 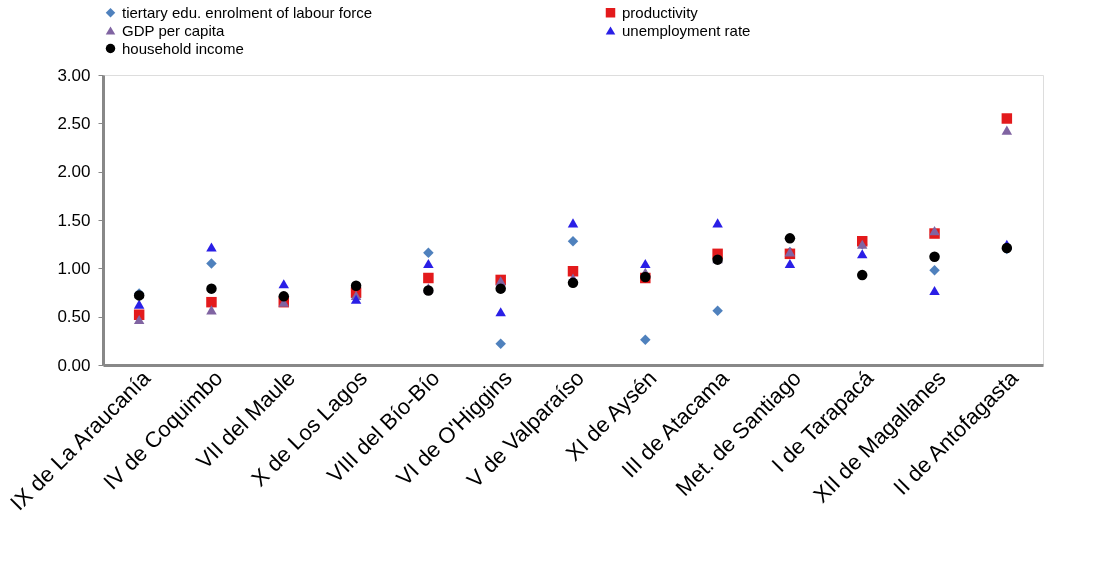 I want to click on legend-label: tiertary edu. enrolment of labour force, so click(x=247, y=12).